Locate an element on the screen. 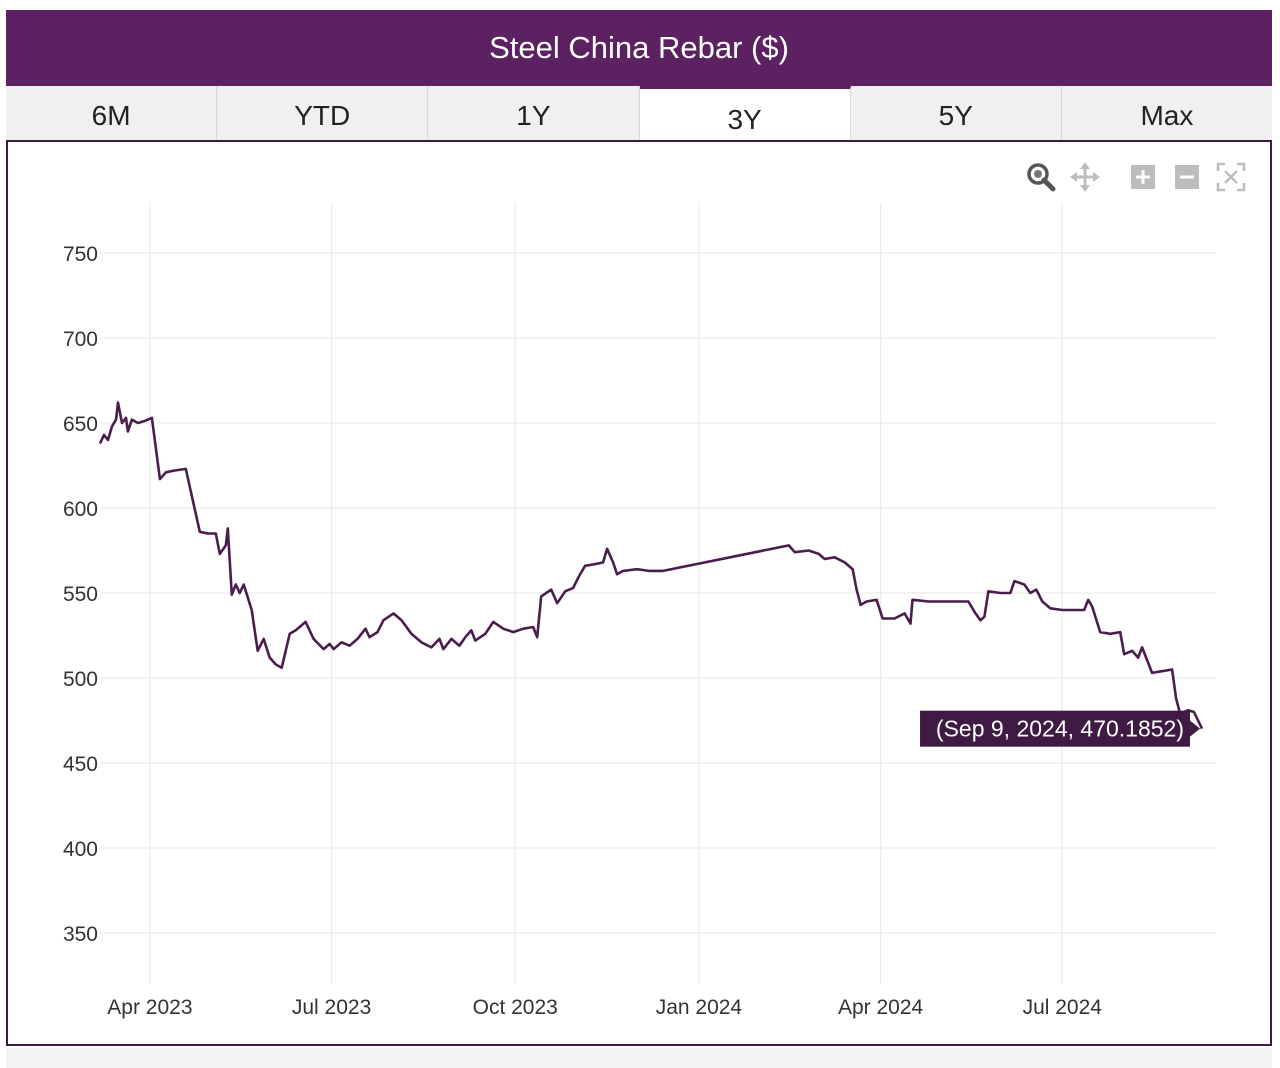 This screenshot has height=1068, width=1280. tab-5y: 5Y is located at coordinates (956, 113).